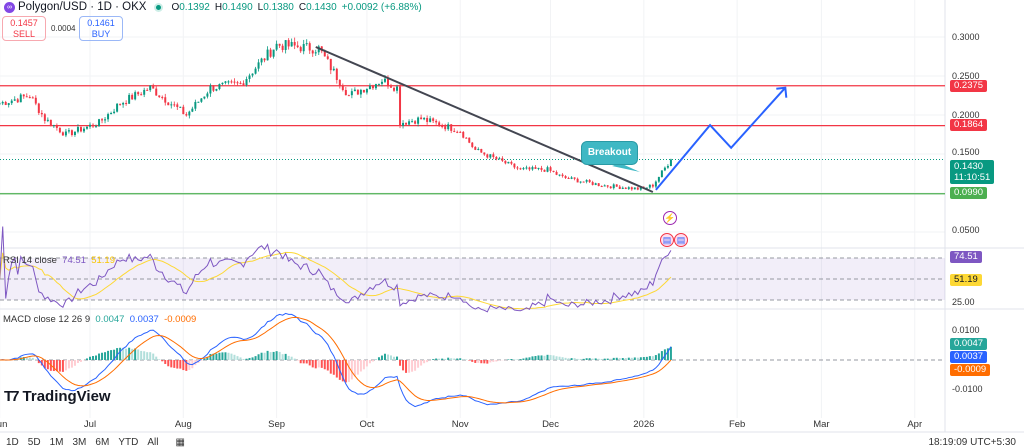  Describe the element at coordinates (381, 7) in the screenshot. I see `change-value: +0.0092 (+6.88%)` at that location.